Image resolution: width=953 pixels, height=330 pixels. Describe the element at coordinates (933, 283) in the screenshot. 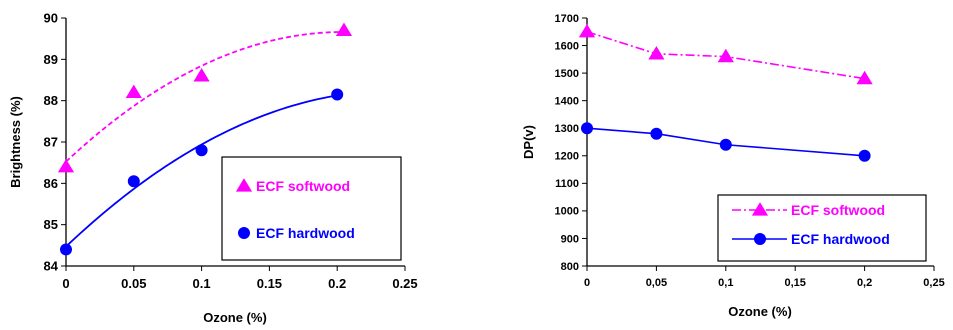

I see `x-tick-label: 0,25` at that location.